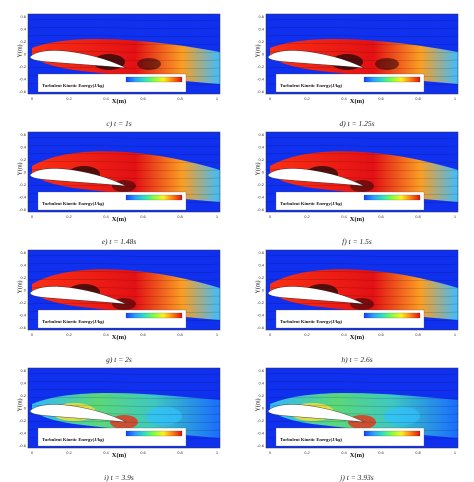 This screenshot has width=474, height=482. What do you see at coordinates (119, 123) in the screenshot?
I see `panel-caption: c) t = 1s` at bounding box center [119, 123].